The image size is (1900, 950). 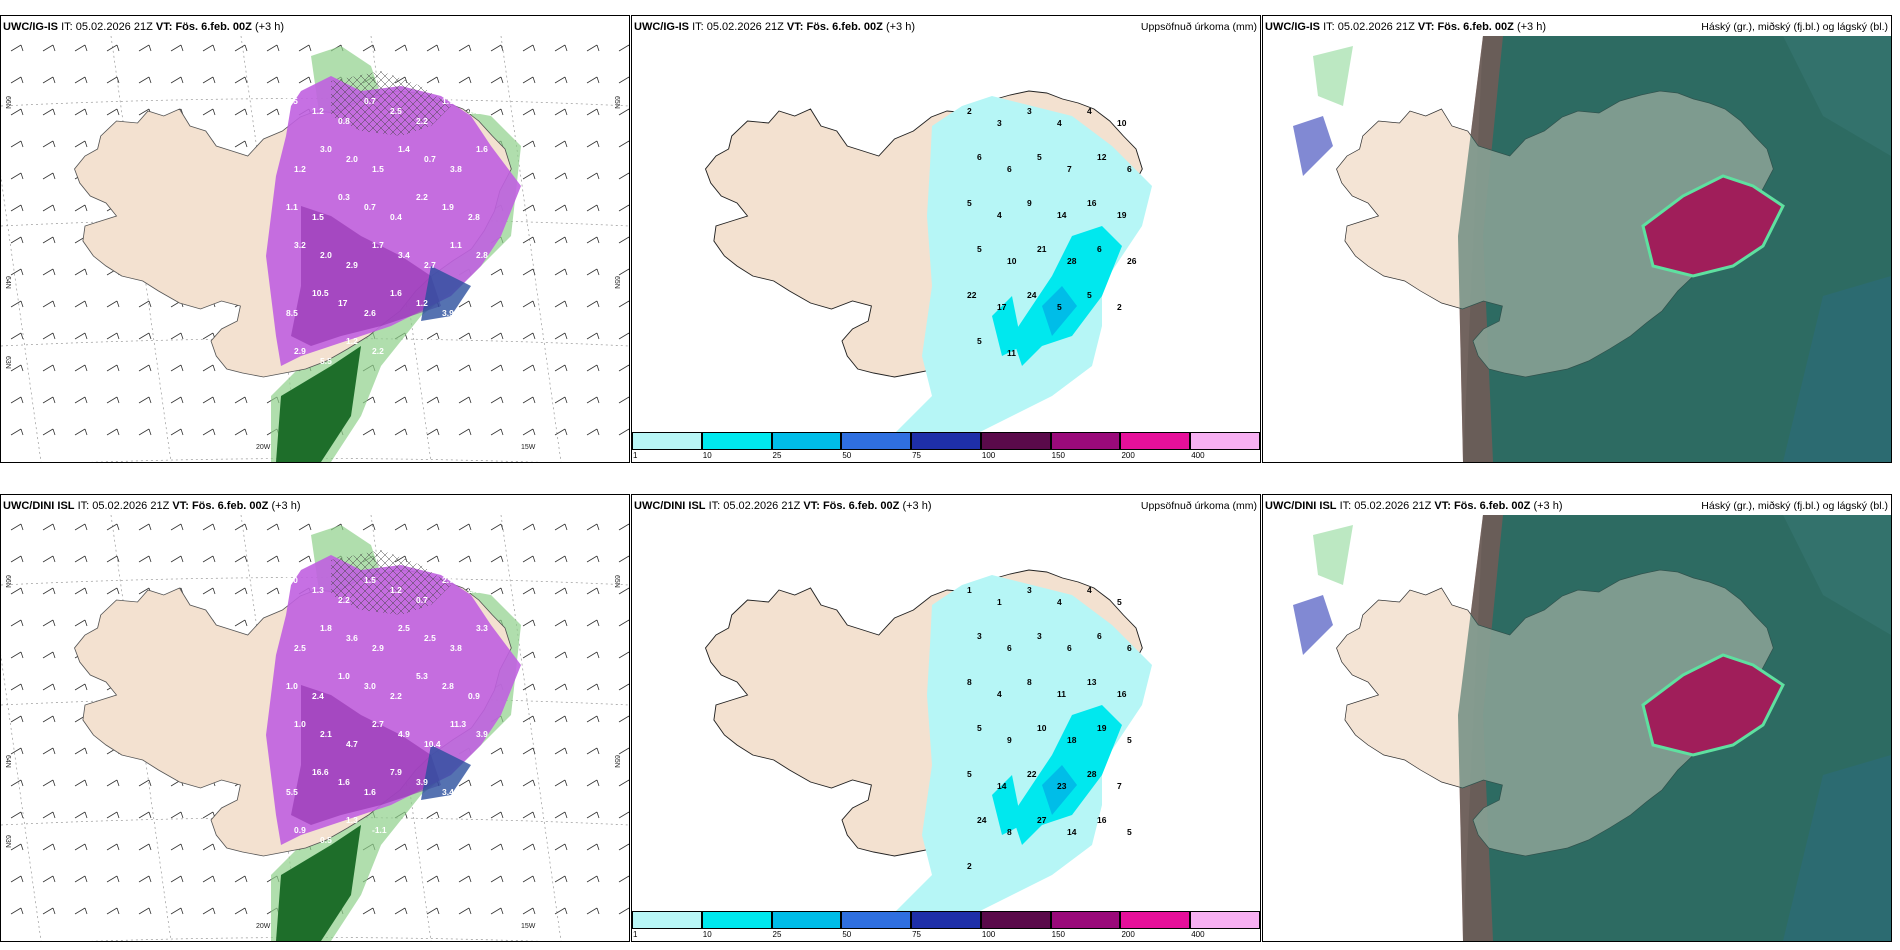 I want to click on precip-legend: 1 10 25 50 75 100 150 200 400, so click(x=946, y=926).